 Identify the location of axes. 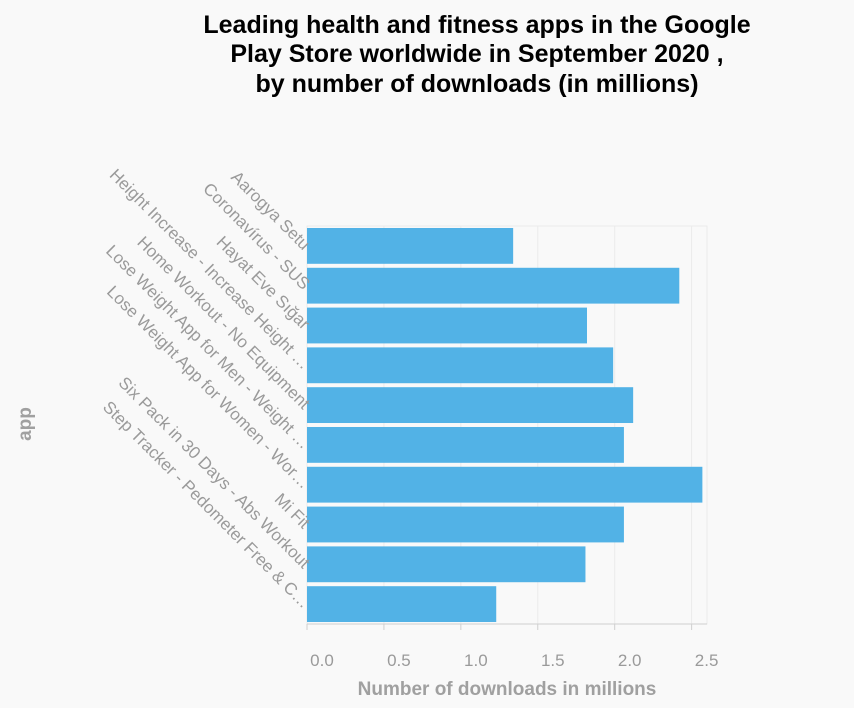
(506, 626).